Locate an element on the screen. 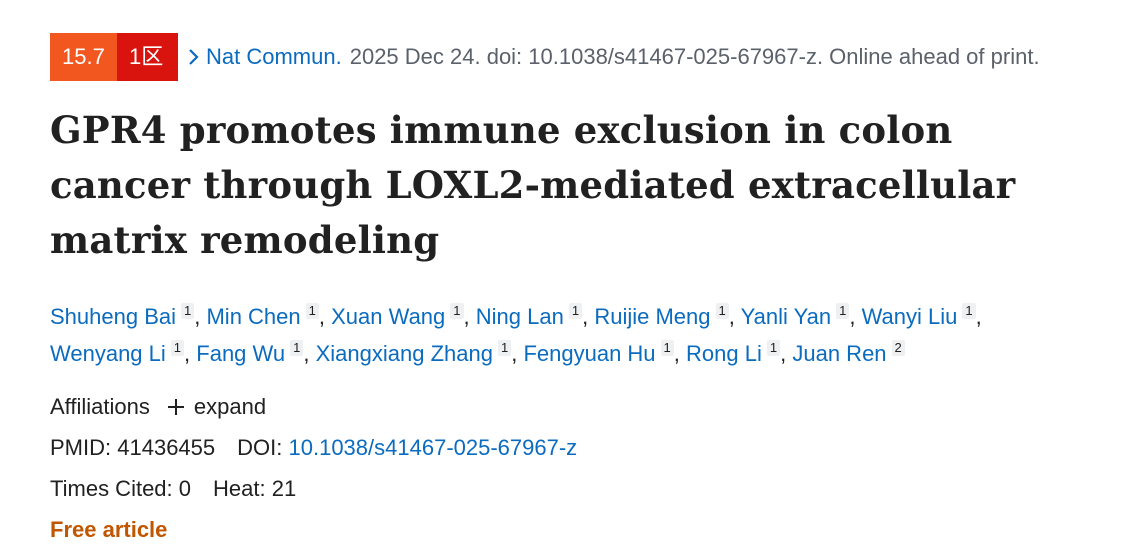 The height and width of the screenshot is (560, 1138). metrics-row: Times Cited: 0 Heat: 21 is located at coordinates (587, 489).